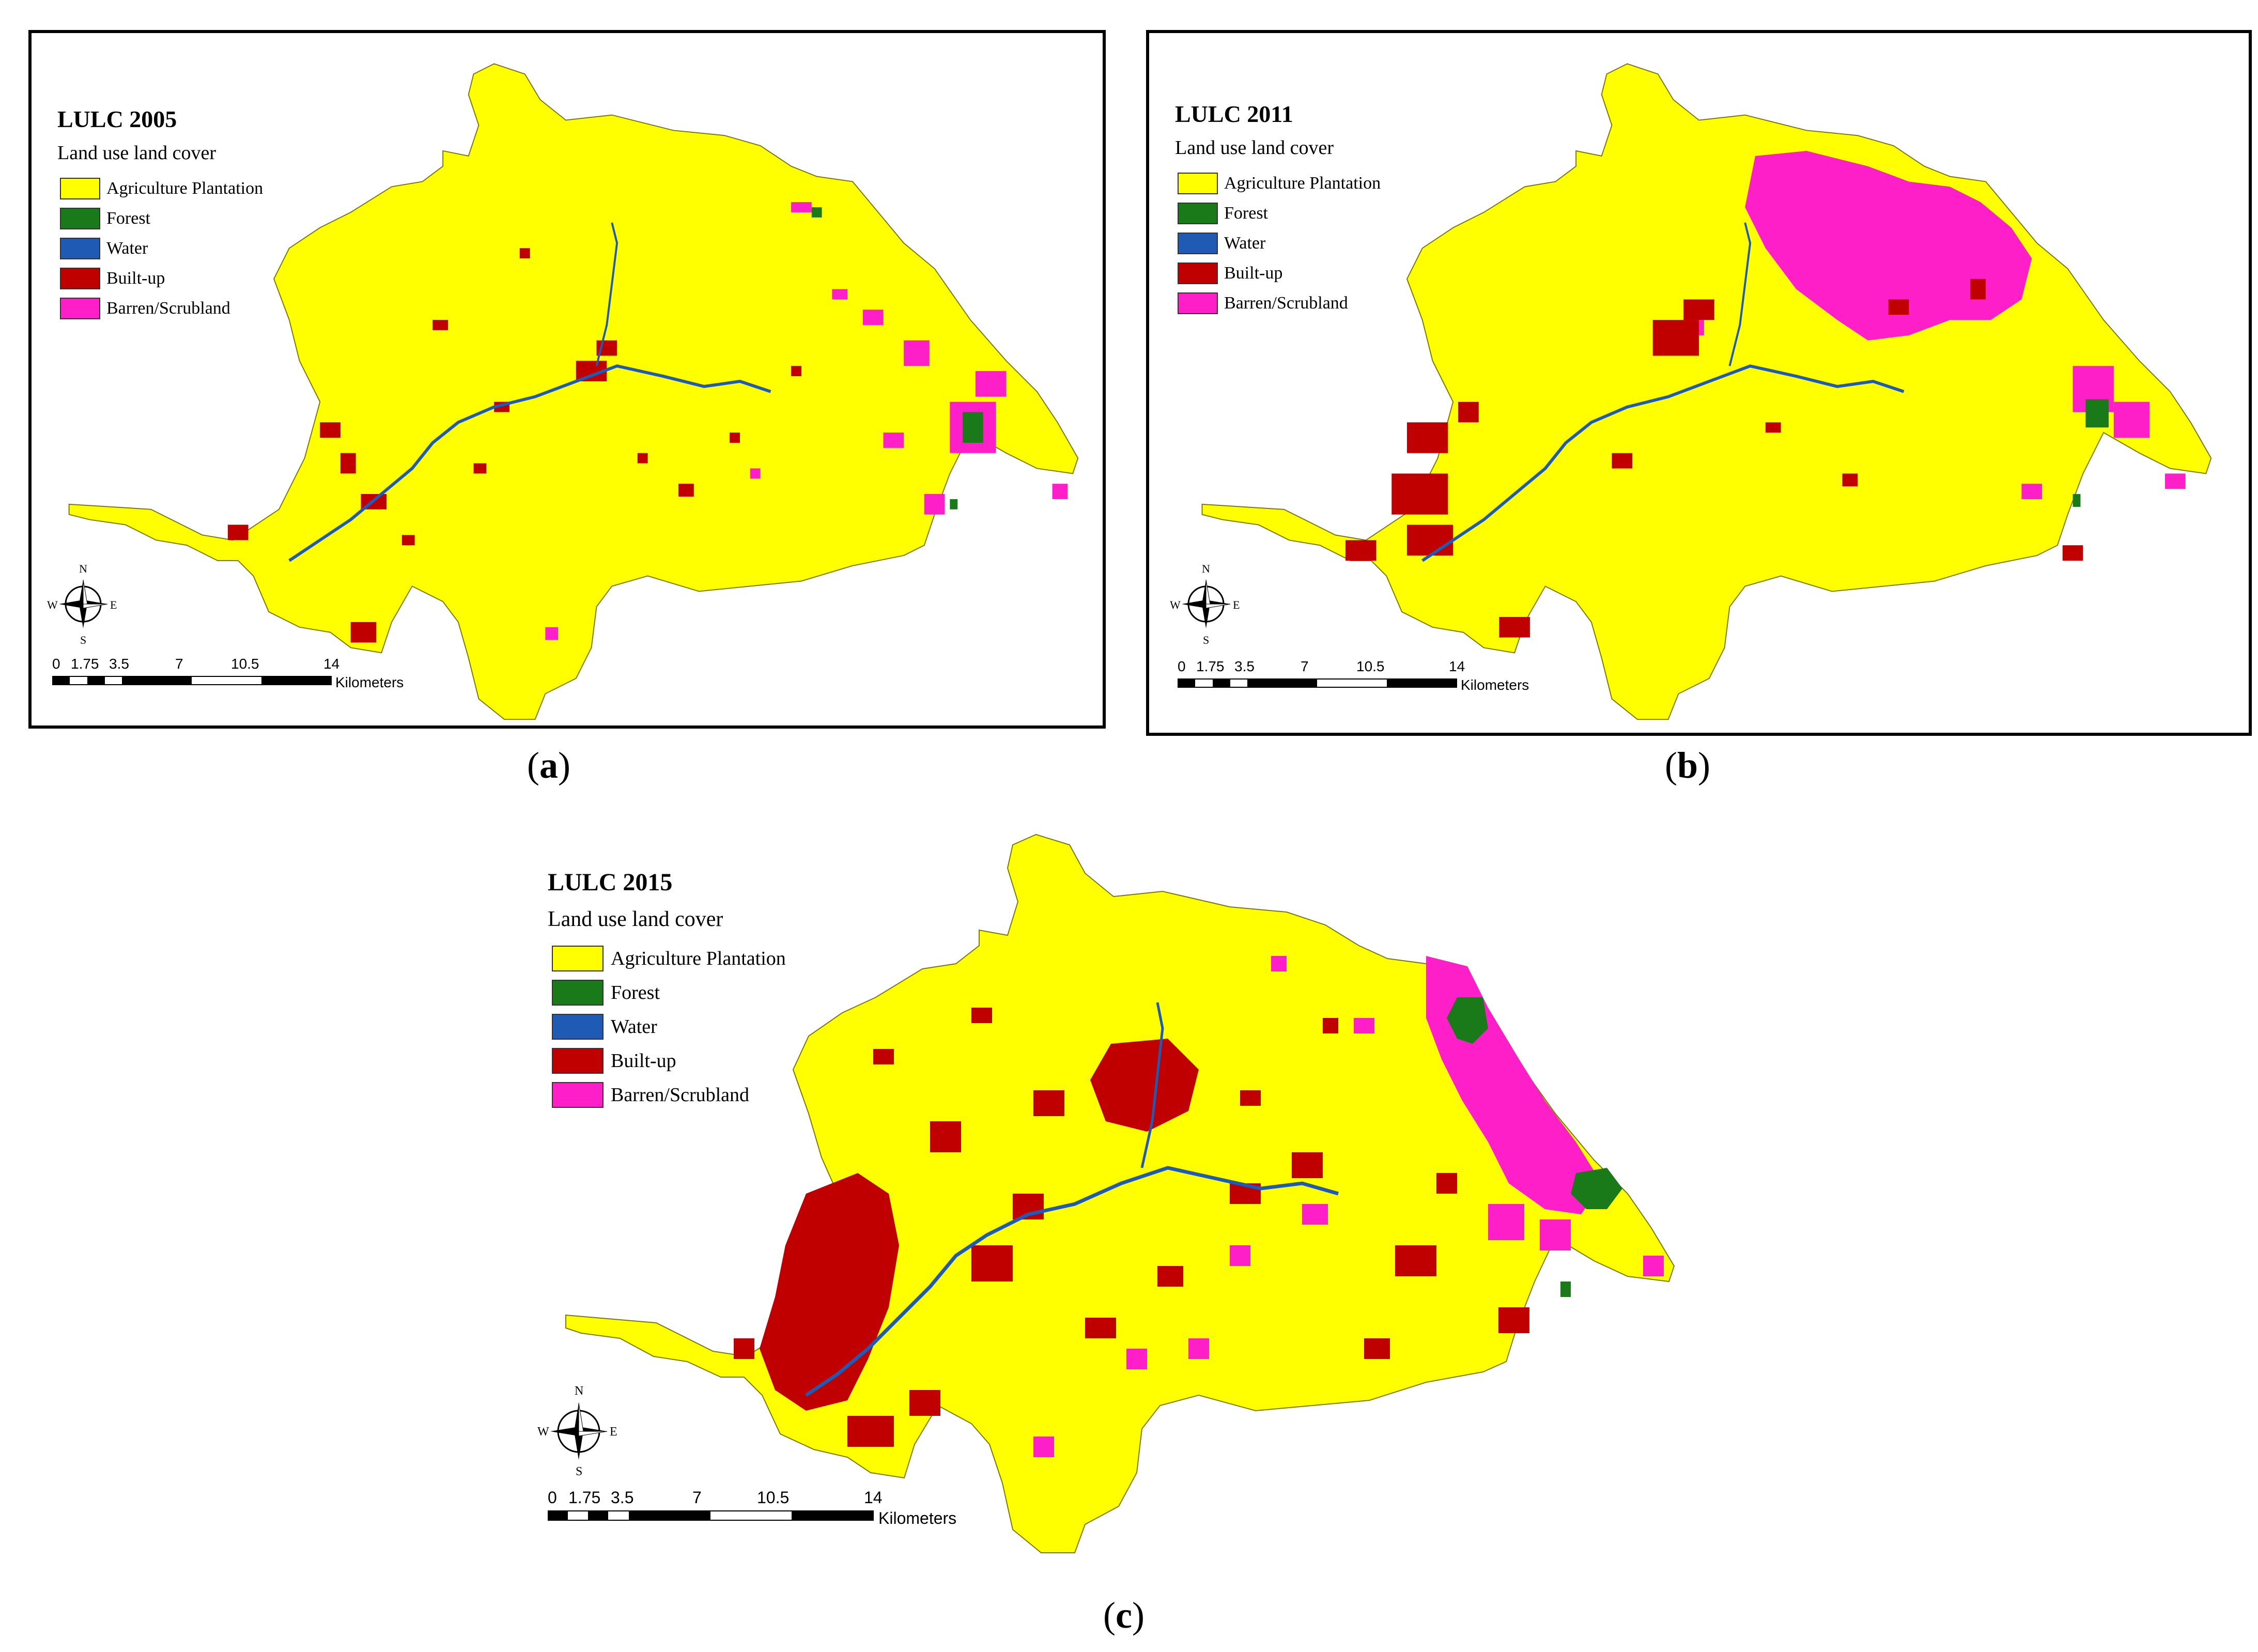 The width and height of the screenshot is (2258, 1652). What do you see at coordinates (548, 766) in the screenshot?
I see `caption-letter: a` at bounding box center [548, 766].